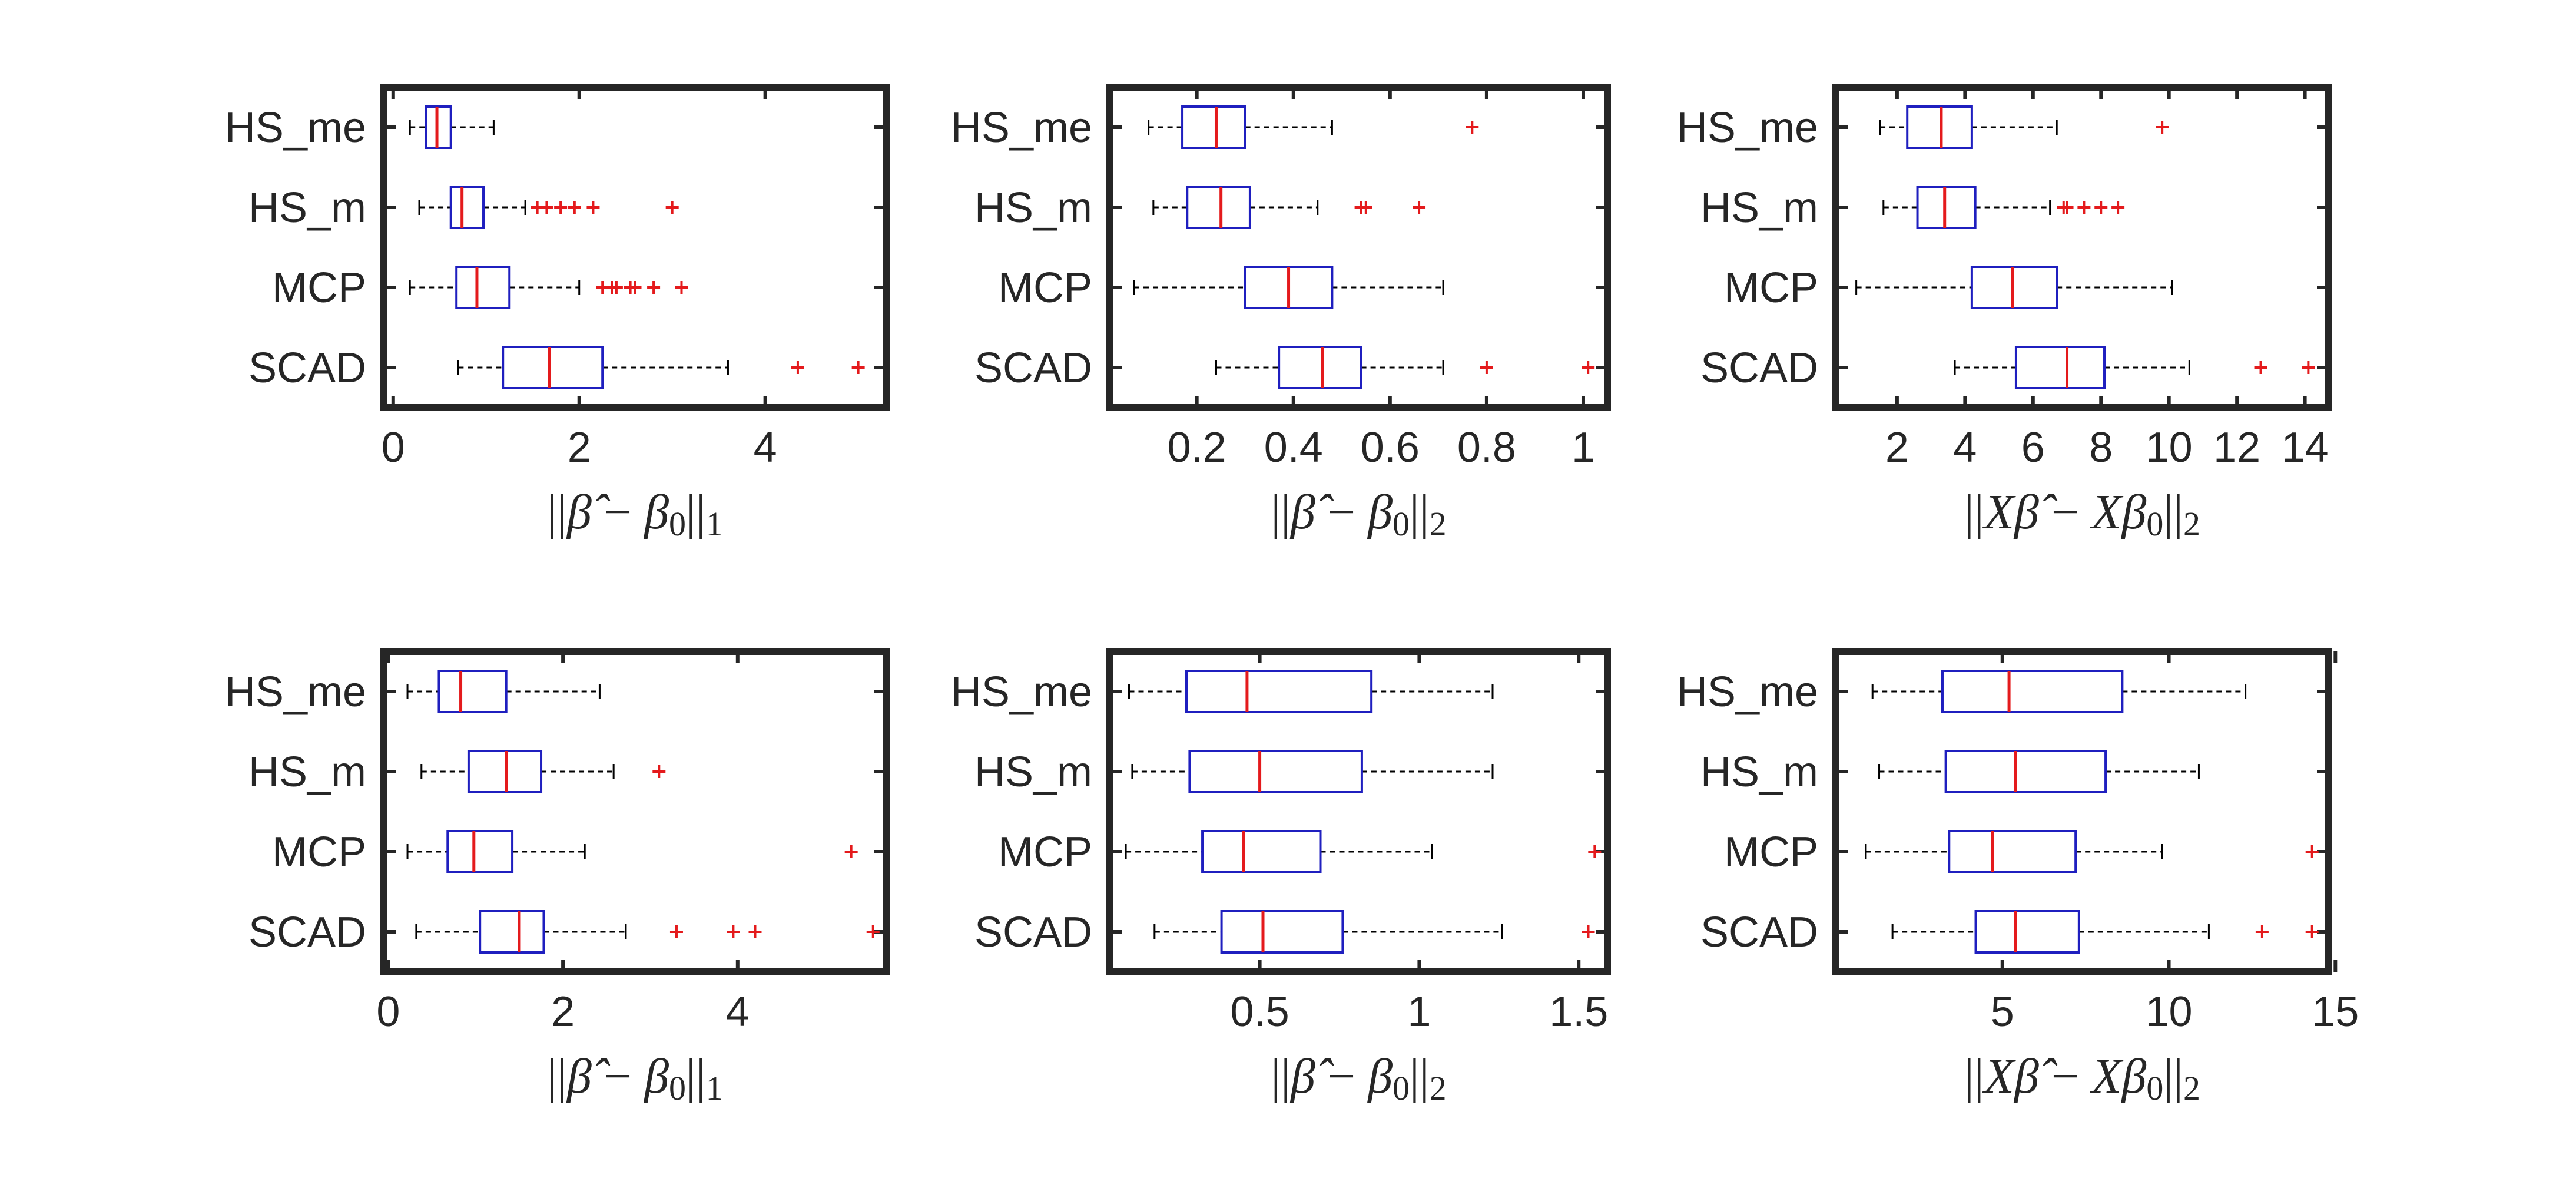  Describe the element at coordinates (1260, 1011) in the screenshot. I see `x-tick-label: 0.5` at that location.